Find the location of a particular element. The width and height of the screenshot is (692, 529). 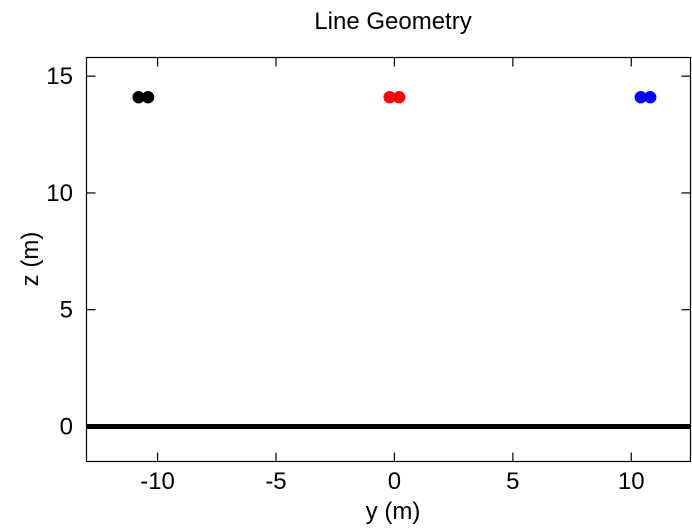

y-tick-label-1: 5 is located at coordinates (66, 310).